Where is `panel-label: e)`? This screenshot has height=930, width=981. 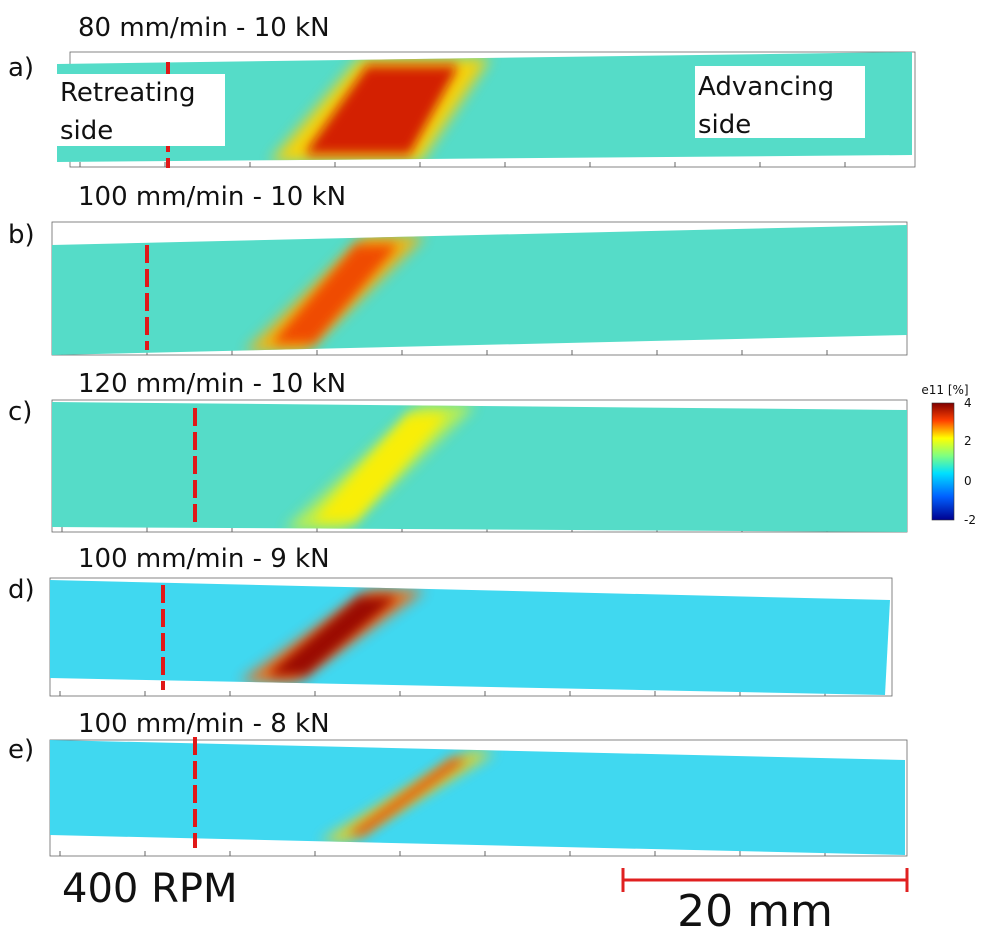
panel-label: e) is located at coordinates (21, 750).